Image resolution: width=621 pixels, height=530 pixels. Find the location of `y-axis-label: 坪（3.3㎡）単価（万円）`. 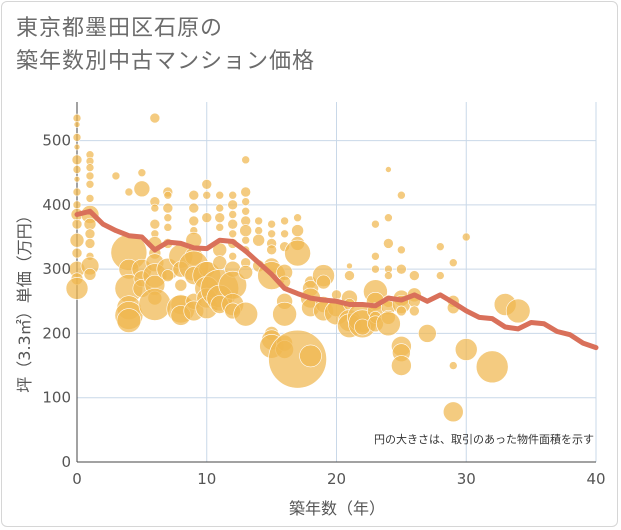

y-axis-label: 坪（3.3㎡）単価（万円） is located at coordinates (24, 299).